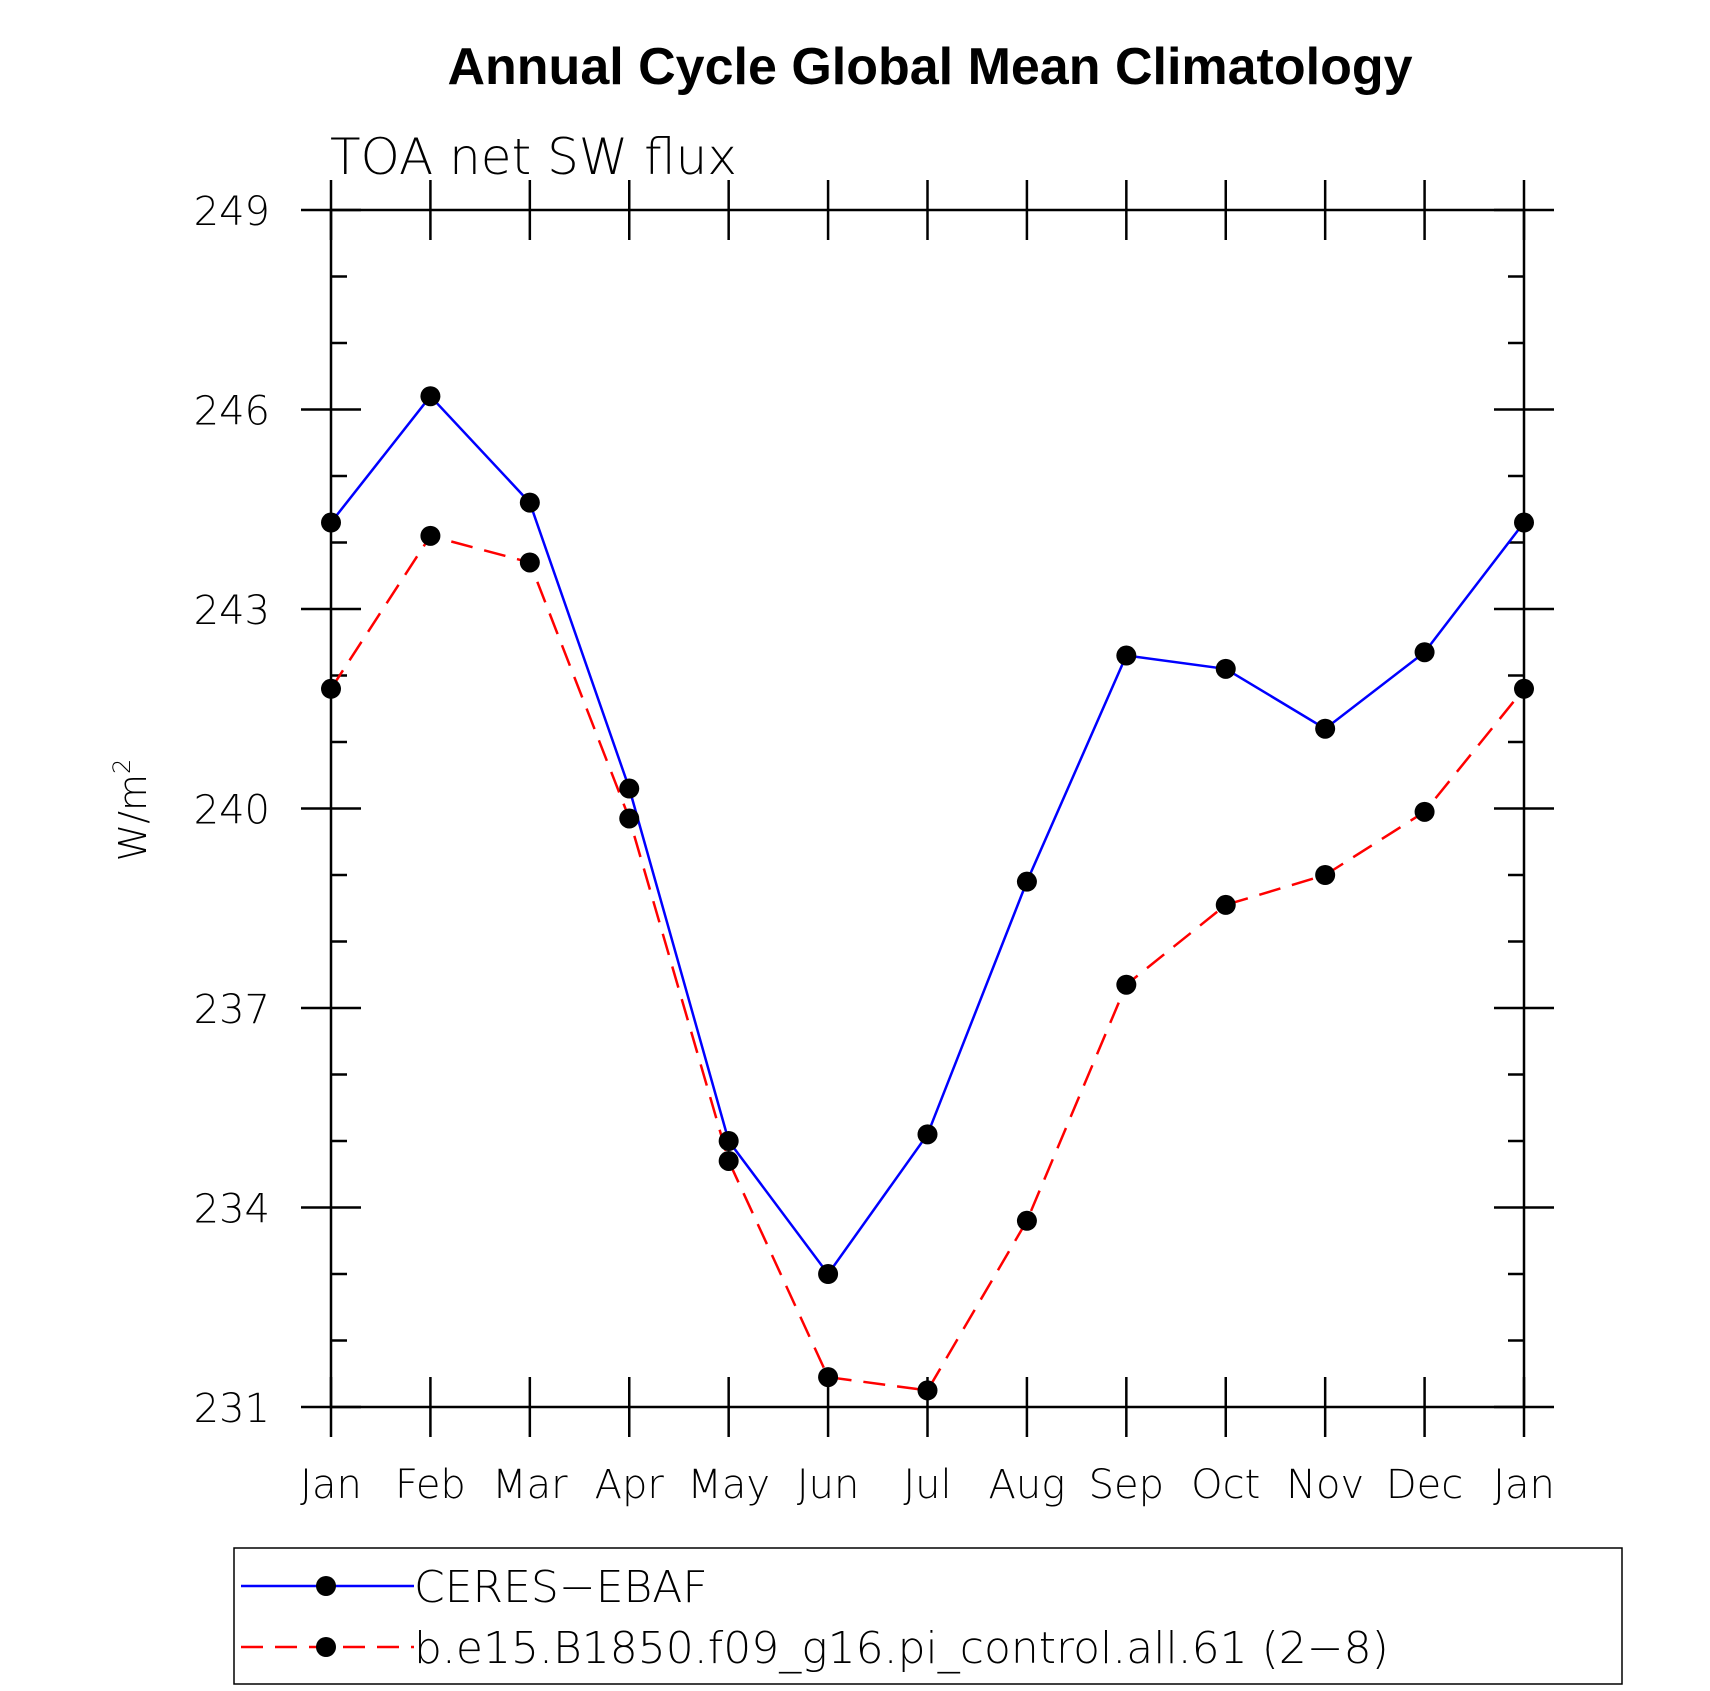 This screenshot has width=1710, height=1691. I want to click on x-tick-label: Jun, so click(828, 1485).